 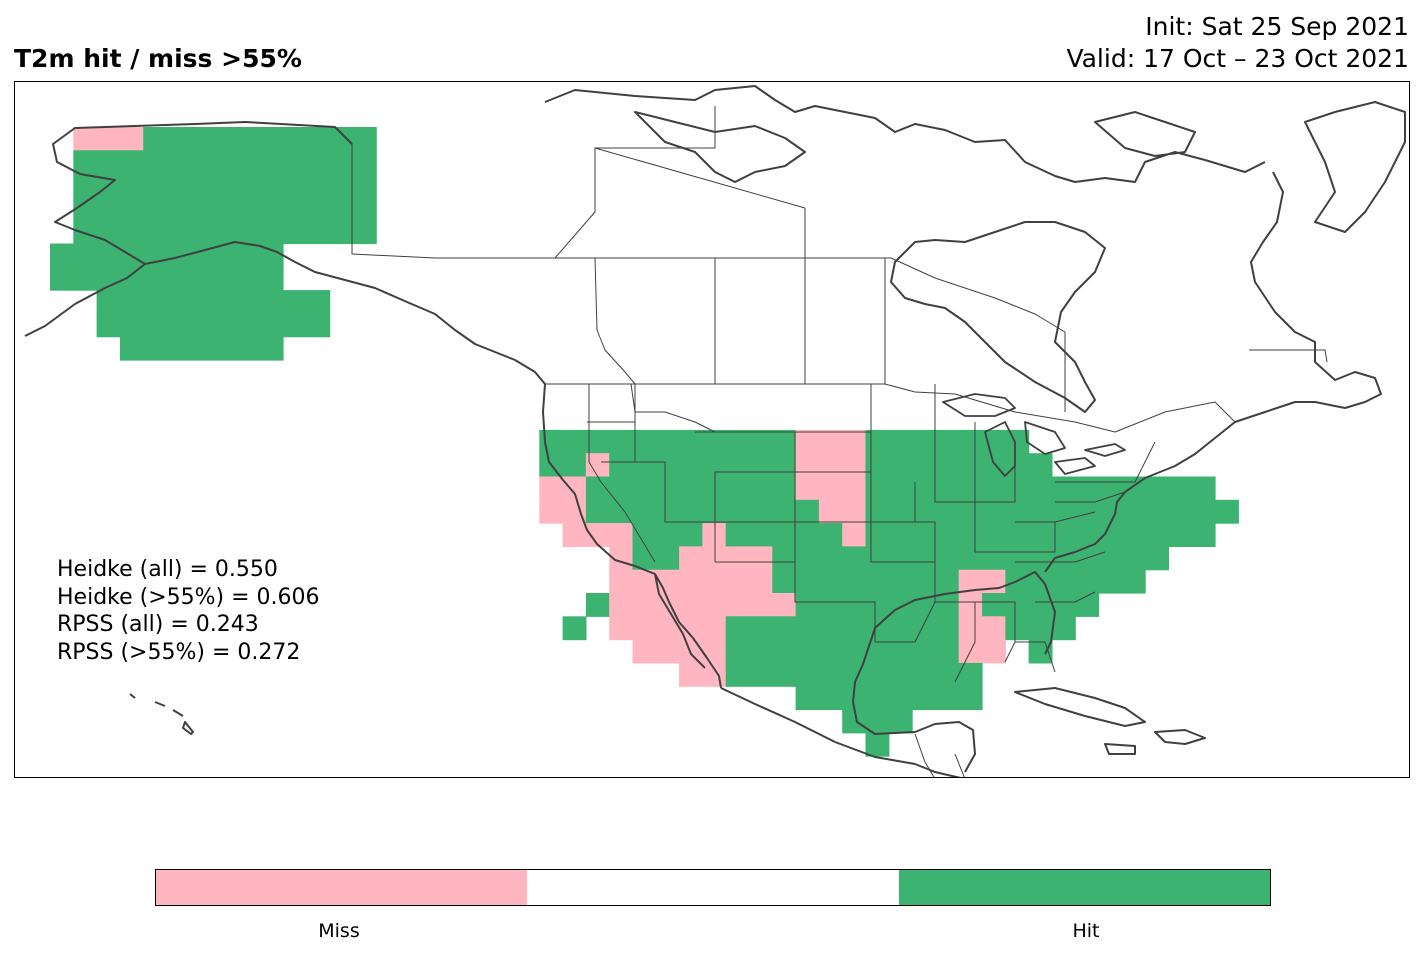 I want to click on colorbar, so click(x=713, y=887).